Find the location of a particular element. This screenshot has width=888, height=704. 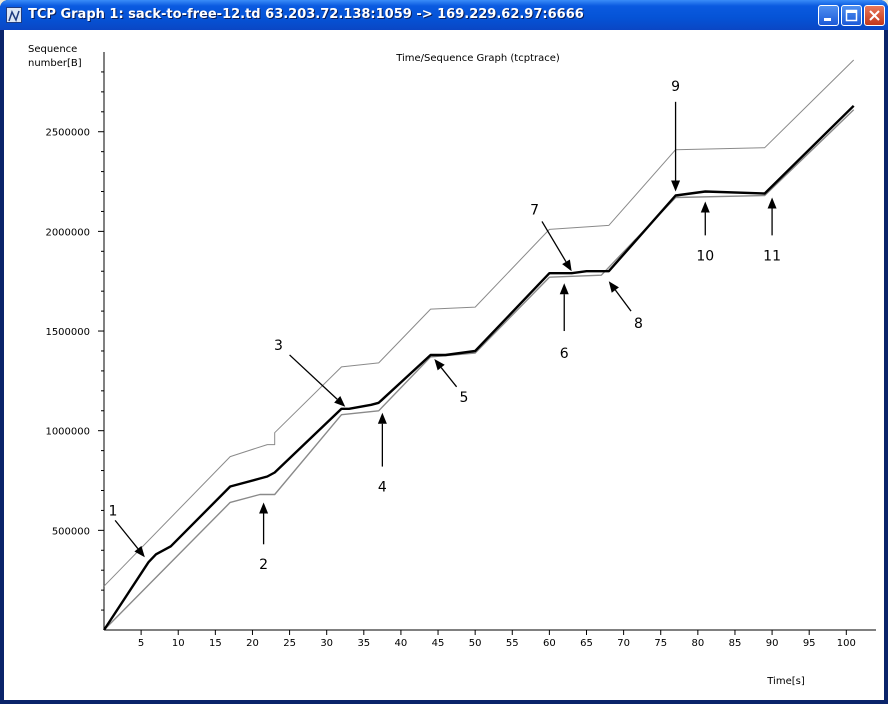

annotation-label-6: 6 is located at coordinates (564, 354).